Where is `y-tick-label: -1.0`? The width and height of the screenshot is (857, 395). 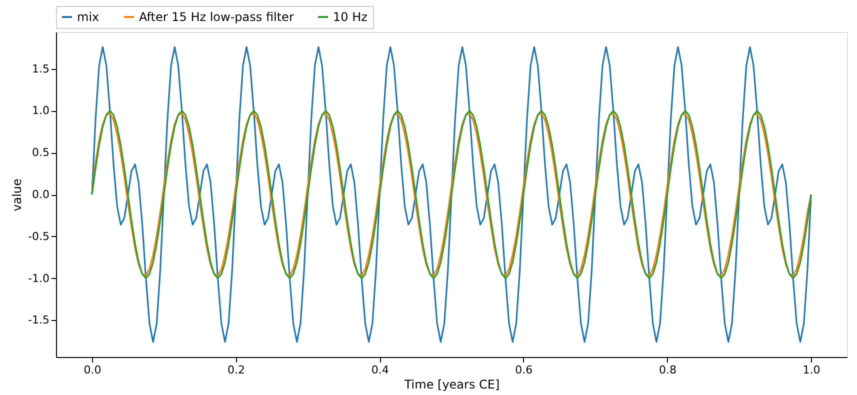 y-tick-label: -1.0 is located at coordinates (39, 278).